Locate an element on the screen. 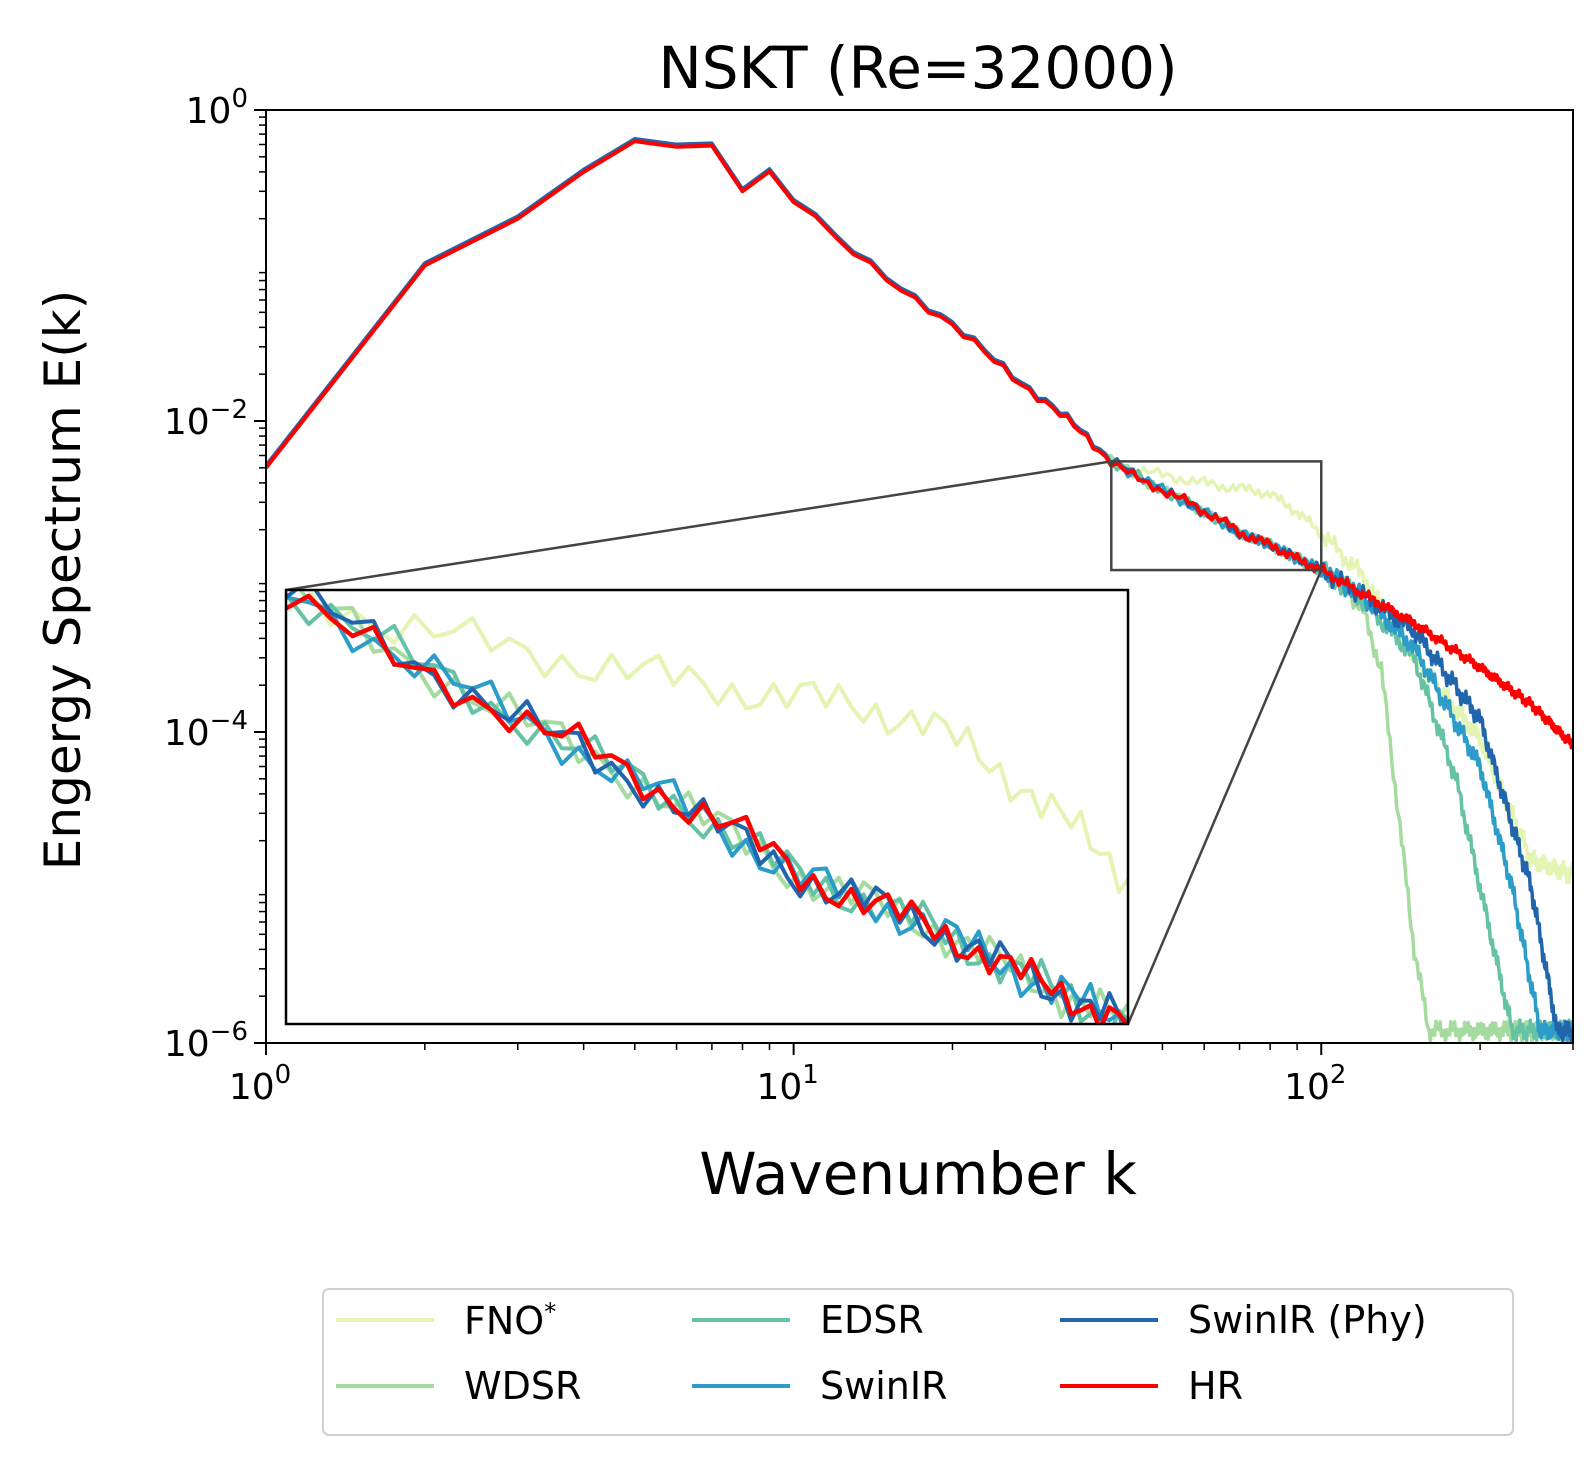 The width and height of the screenshot is (1594, 1464). legend-item: WDSR is located at coordinates (459, 1386).